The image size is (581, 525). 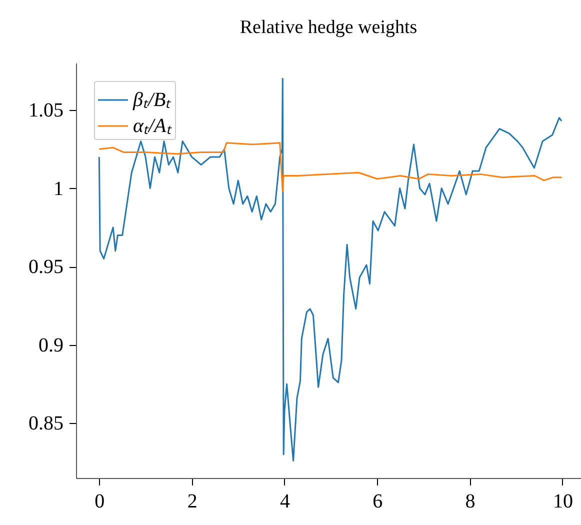 What do you see at coordinates (46, 423) in the screenshot?
I see `y-tick-label: 0.85` at bounding box center [46, 423].